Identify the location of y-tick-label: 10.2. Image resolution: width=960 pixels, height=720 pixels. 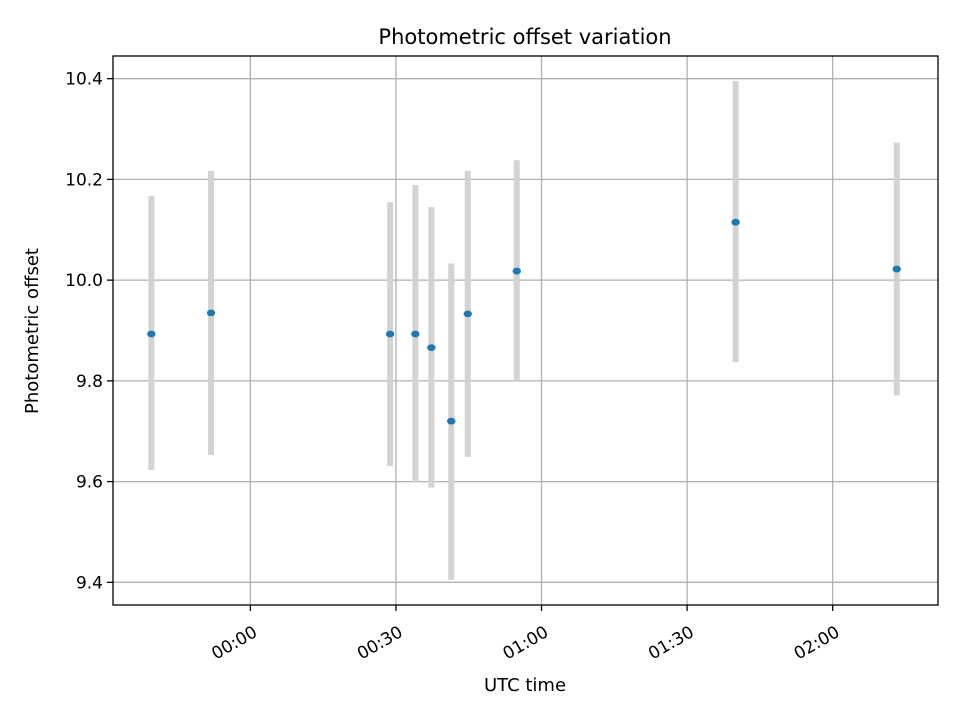
(84, 180).